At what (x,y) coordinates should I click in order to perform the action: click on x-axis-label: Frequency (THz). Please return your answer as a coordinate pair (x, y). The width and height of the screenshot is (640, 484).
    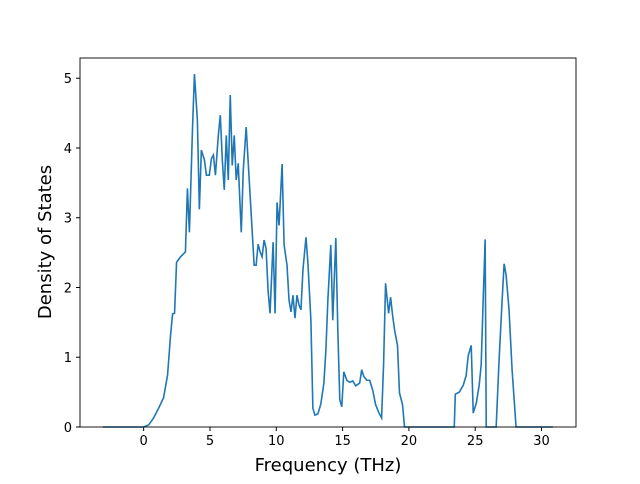
    Looking at the image, I should click on (328, 465).